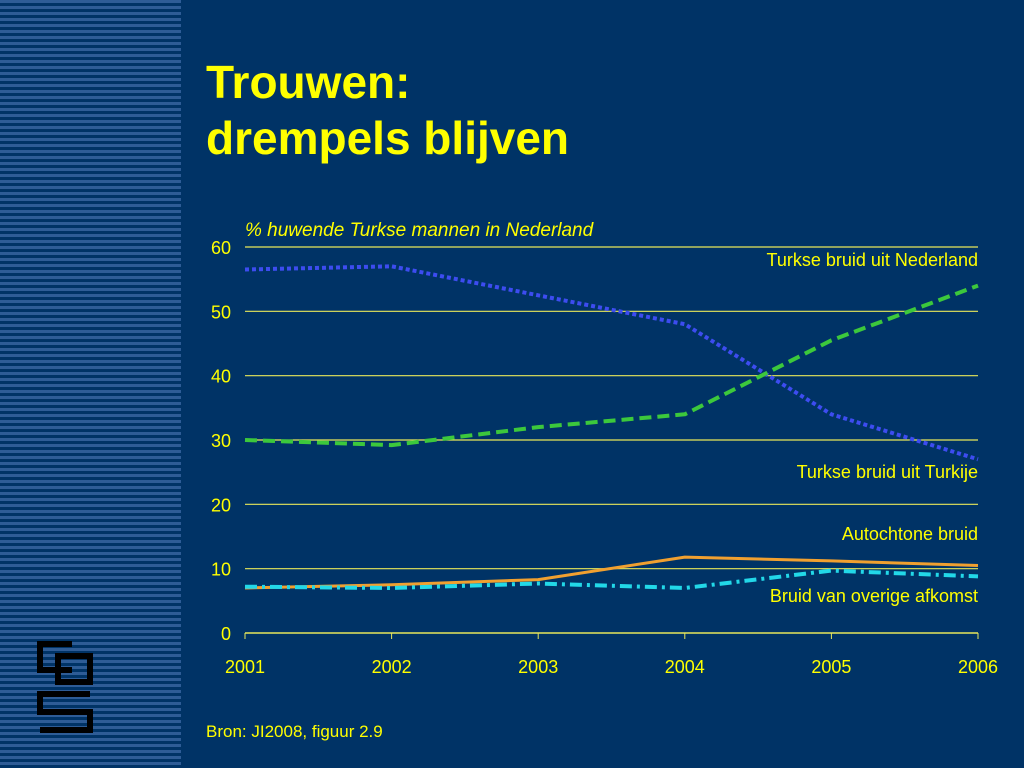 Image resolution: width=1024 pixels, height=768 pixels. What do you see at coordinates (392, 667) in the screenshot?
I see `x-tick-label: 2002` at bounding box center [392, 667].